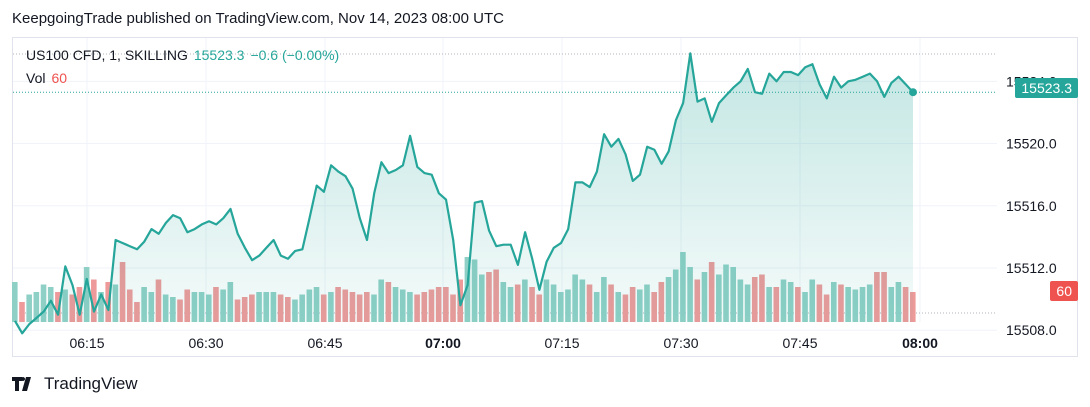 The width and height of the screenshot is (1090, 407). Describe the element at coordinates (799, 343) in the screenshot. I see `x-tick-label: 07:45` at that location.